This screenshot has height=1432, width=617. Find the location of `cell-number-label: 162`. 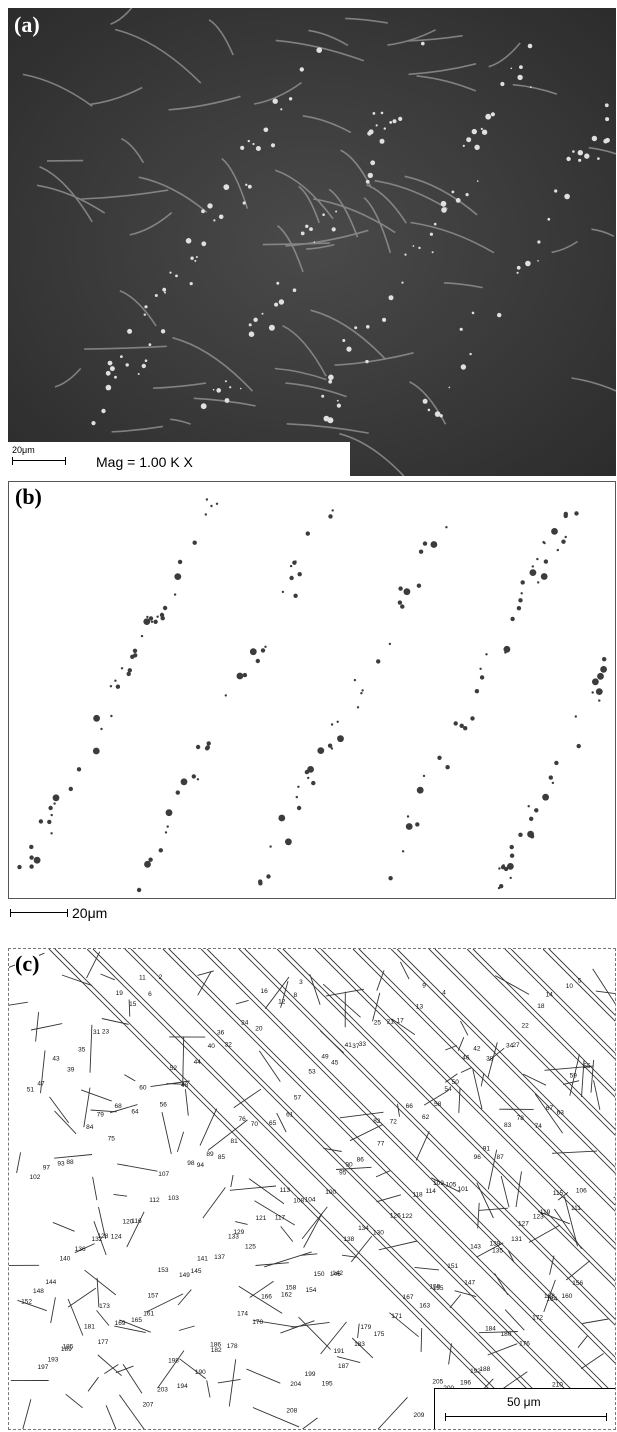

cell-number-label: 162 is located at coordinates (286, 1295).